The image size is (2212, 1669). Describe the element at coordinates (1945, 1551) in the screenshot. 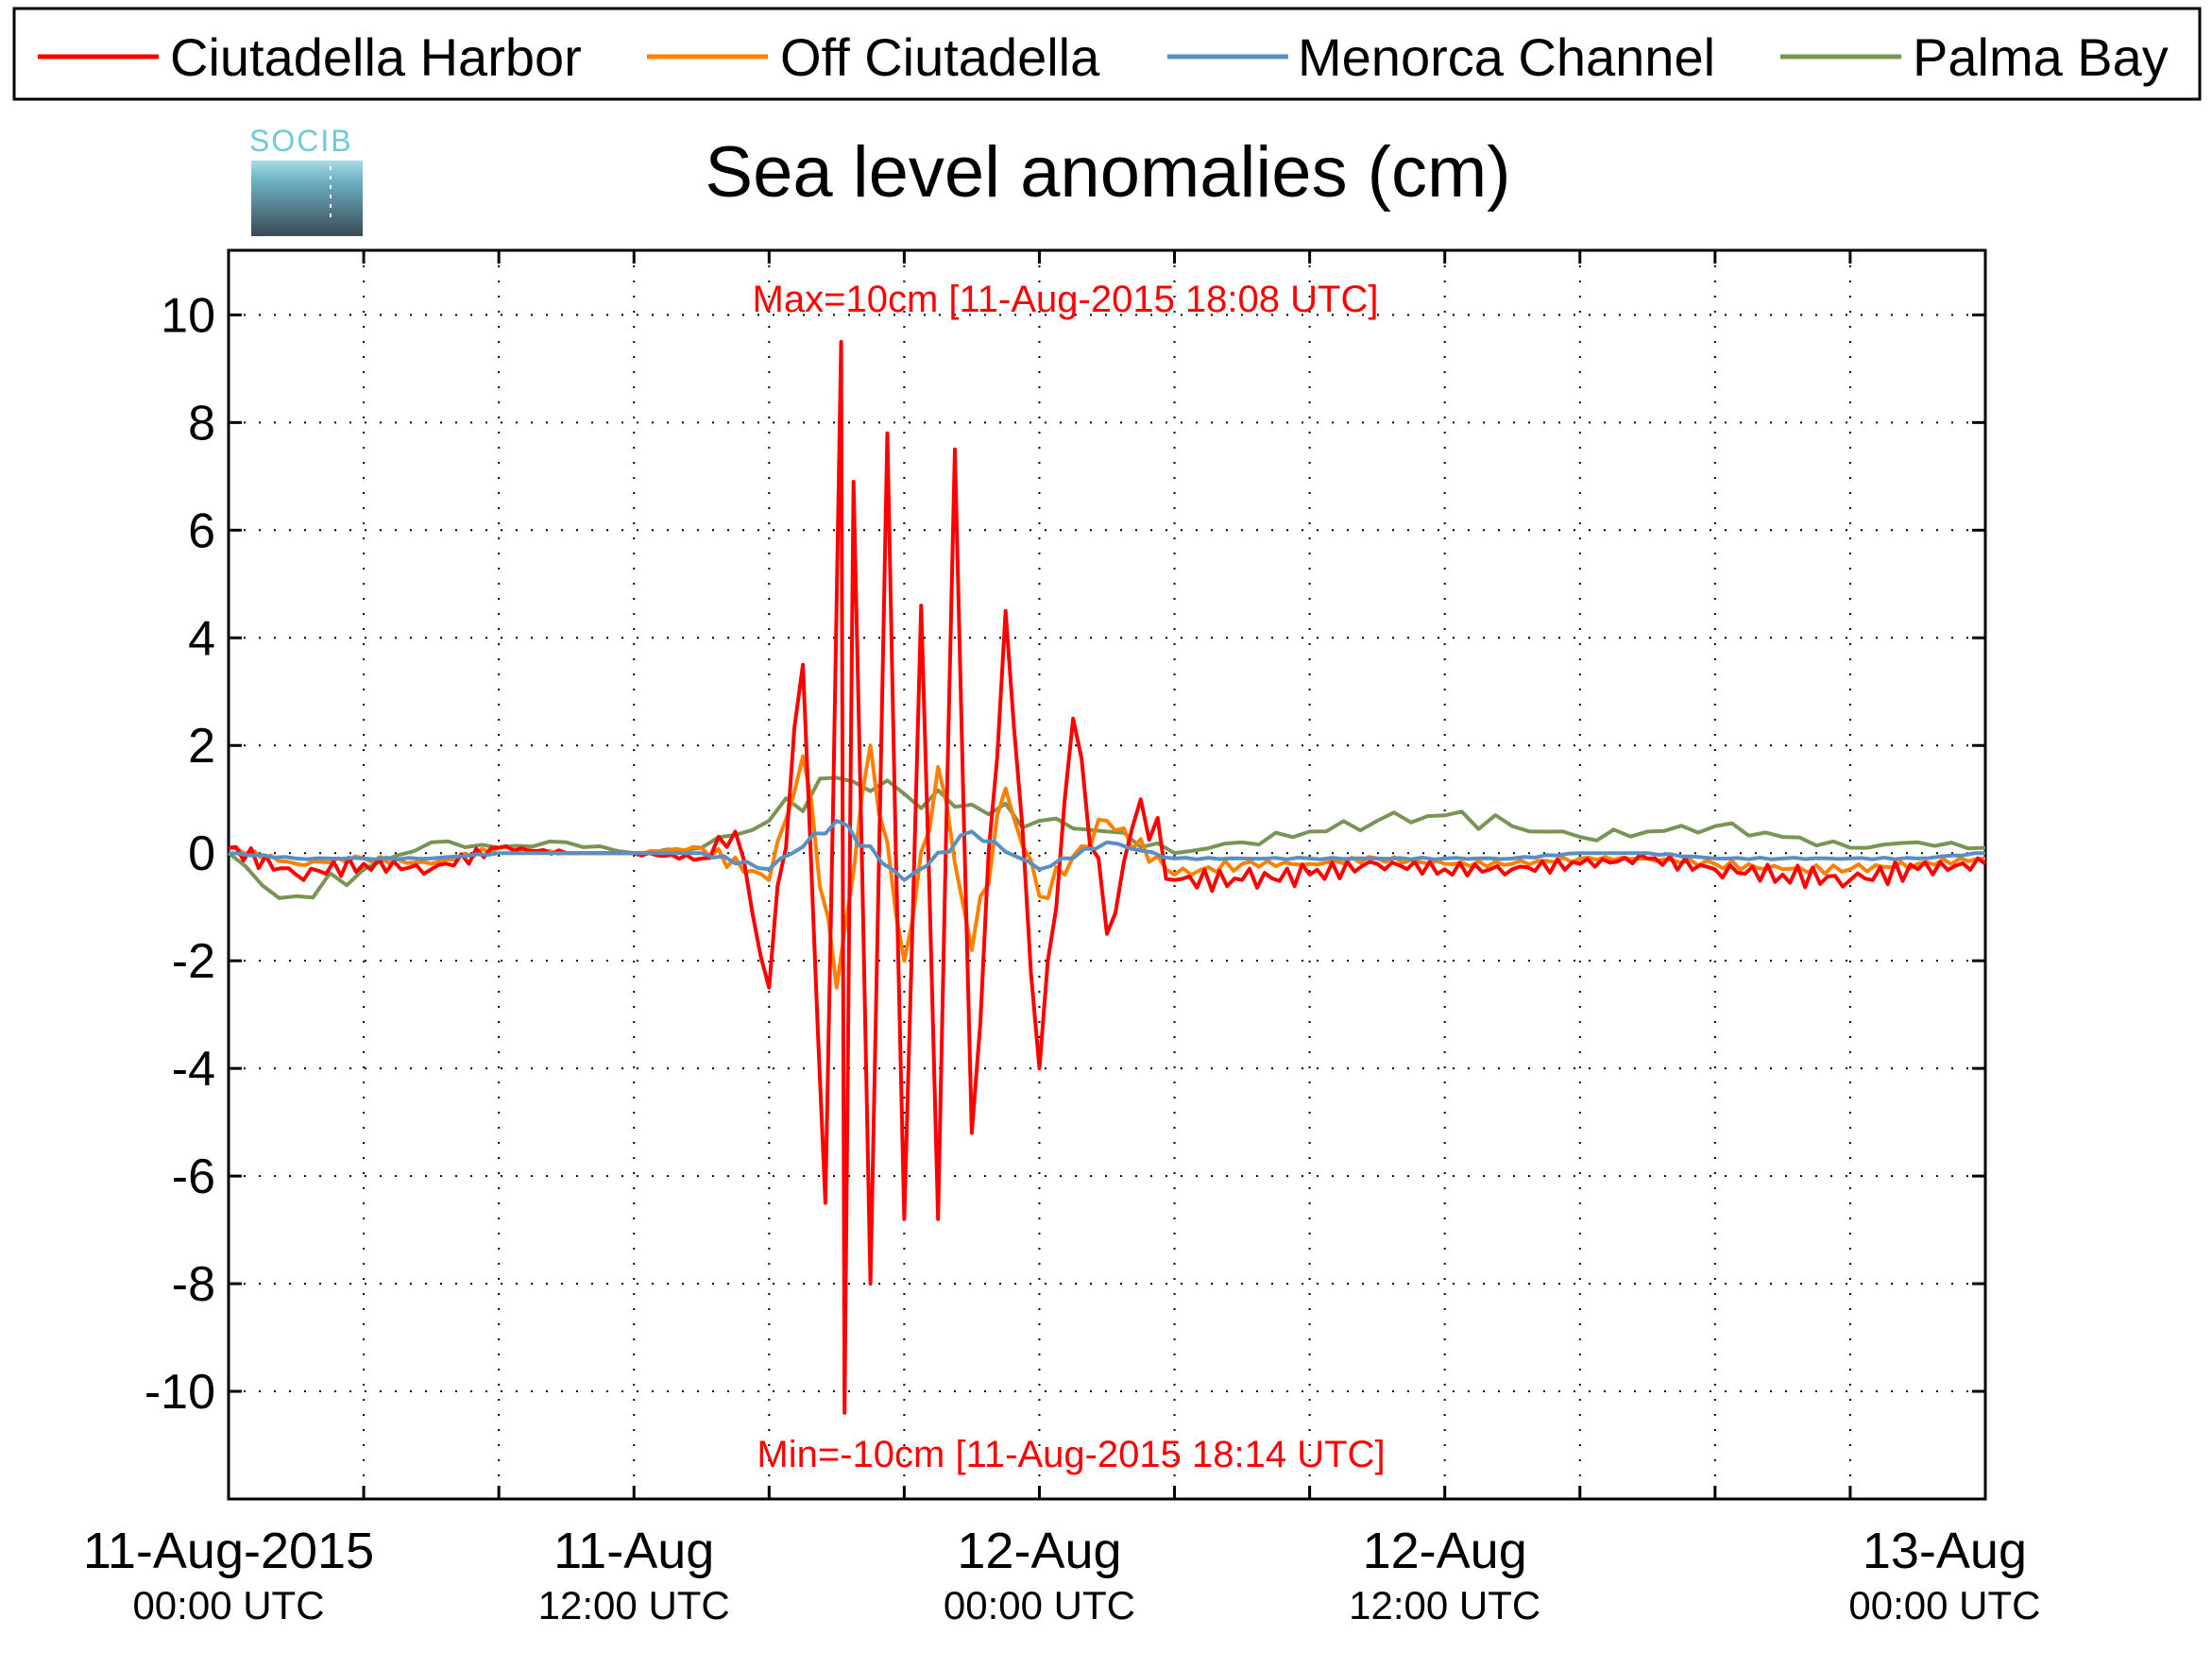

I see `x-tick-label: 13-Aug` at that location.